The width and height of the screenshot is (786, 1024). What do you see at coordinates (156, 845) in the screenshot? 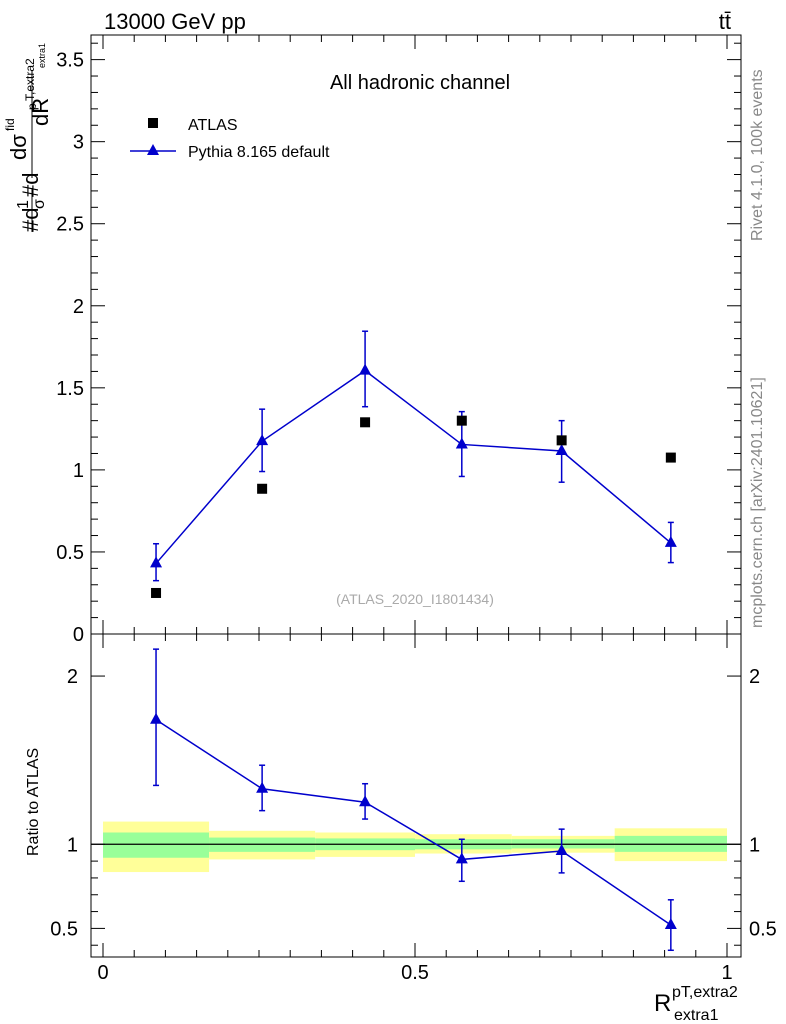
I see `ratio-band-green` at bounding box center [156, 845].